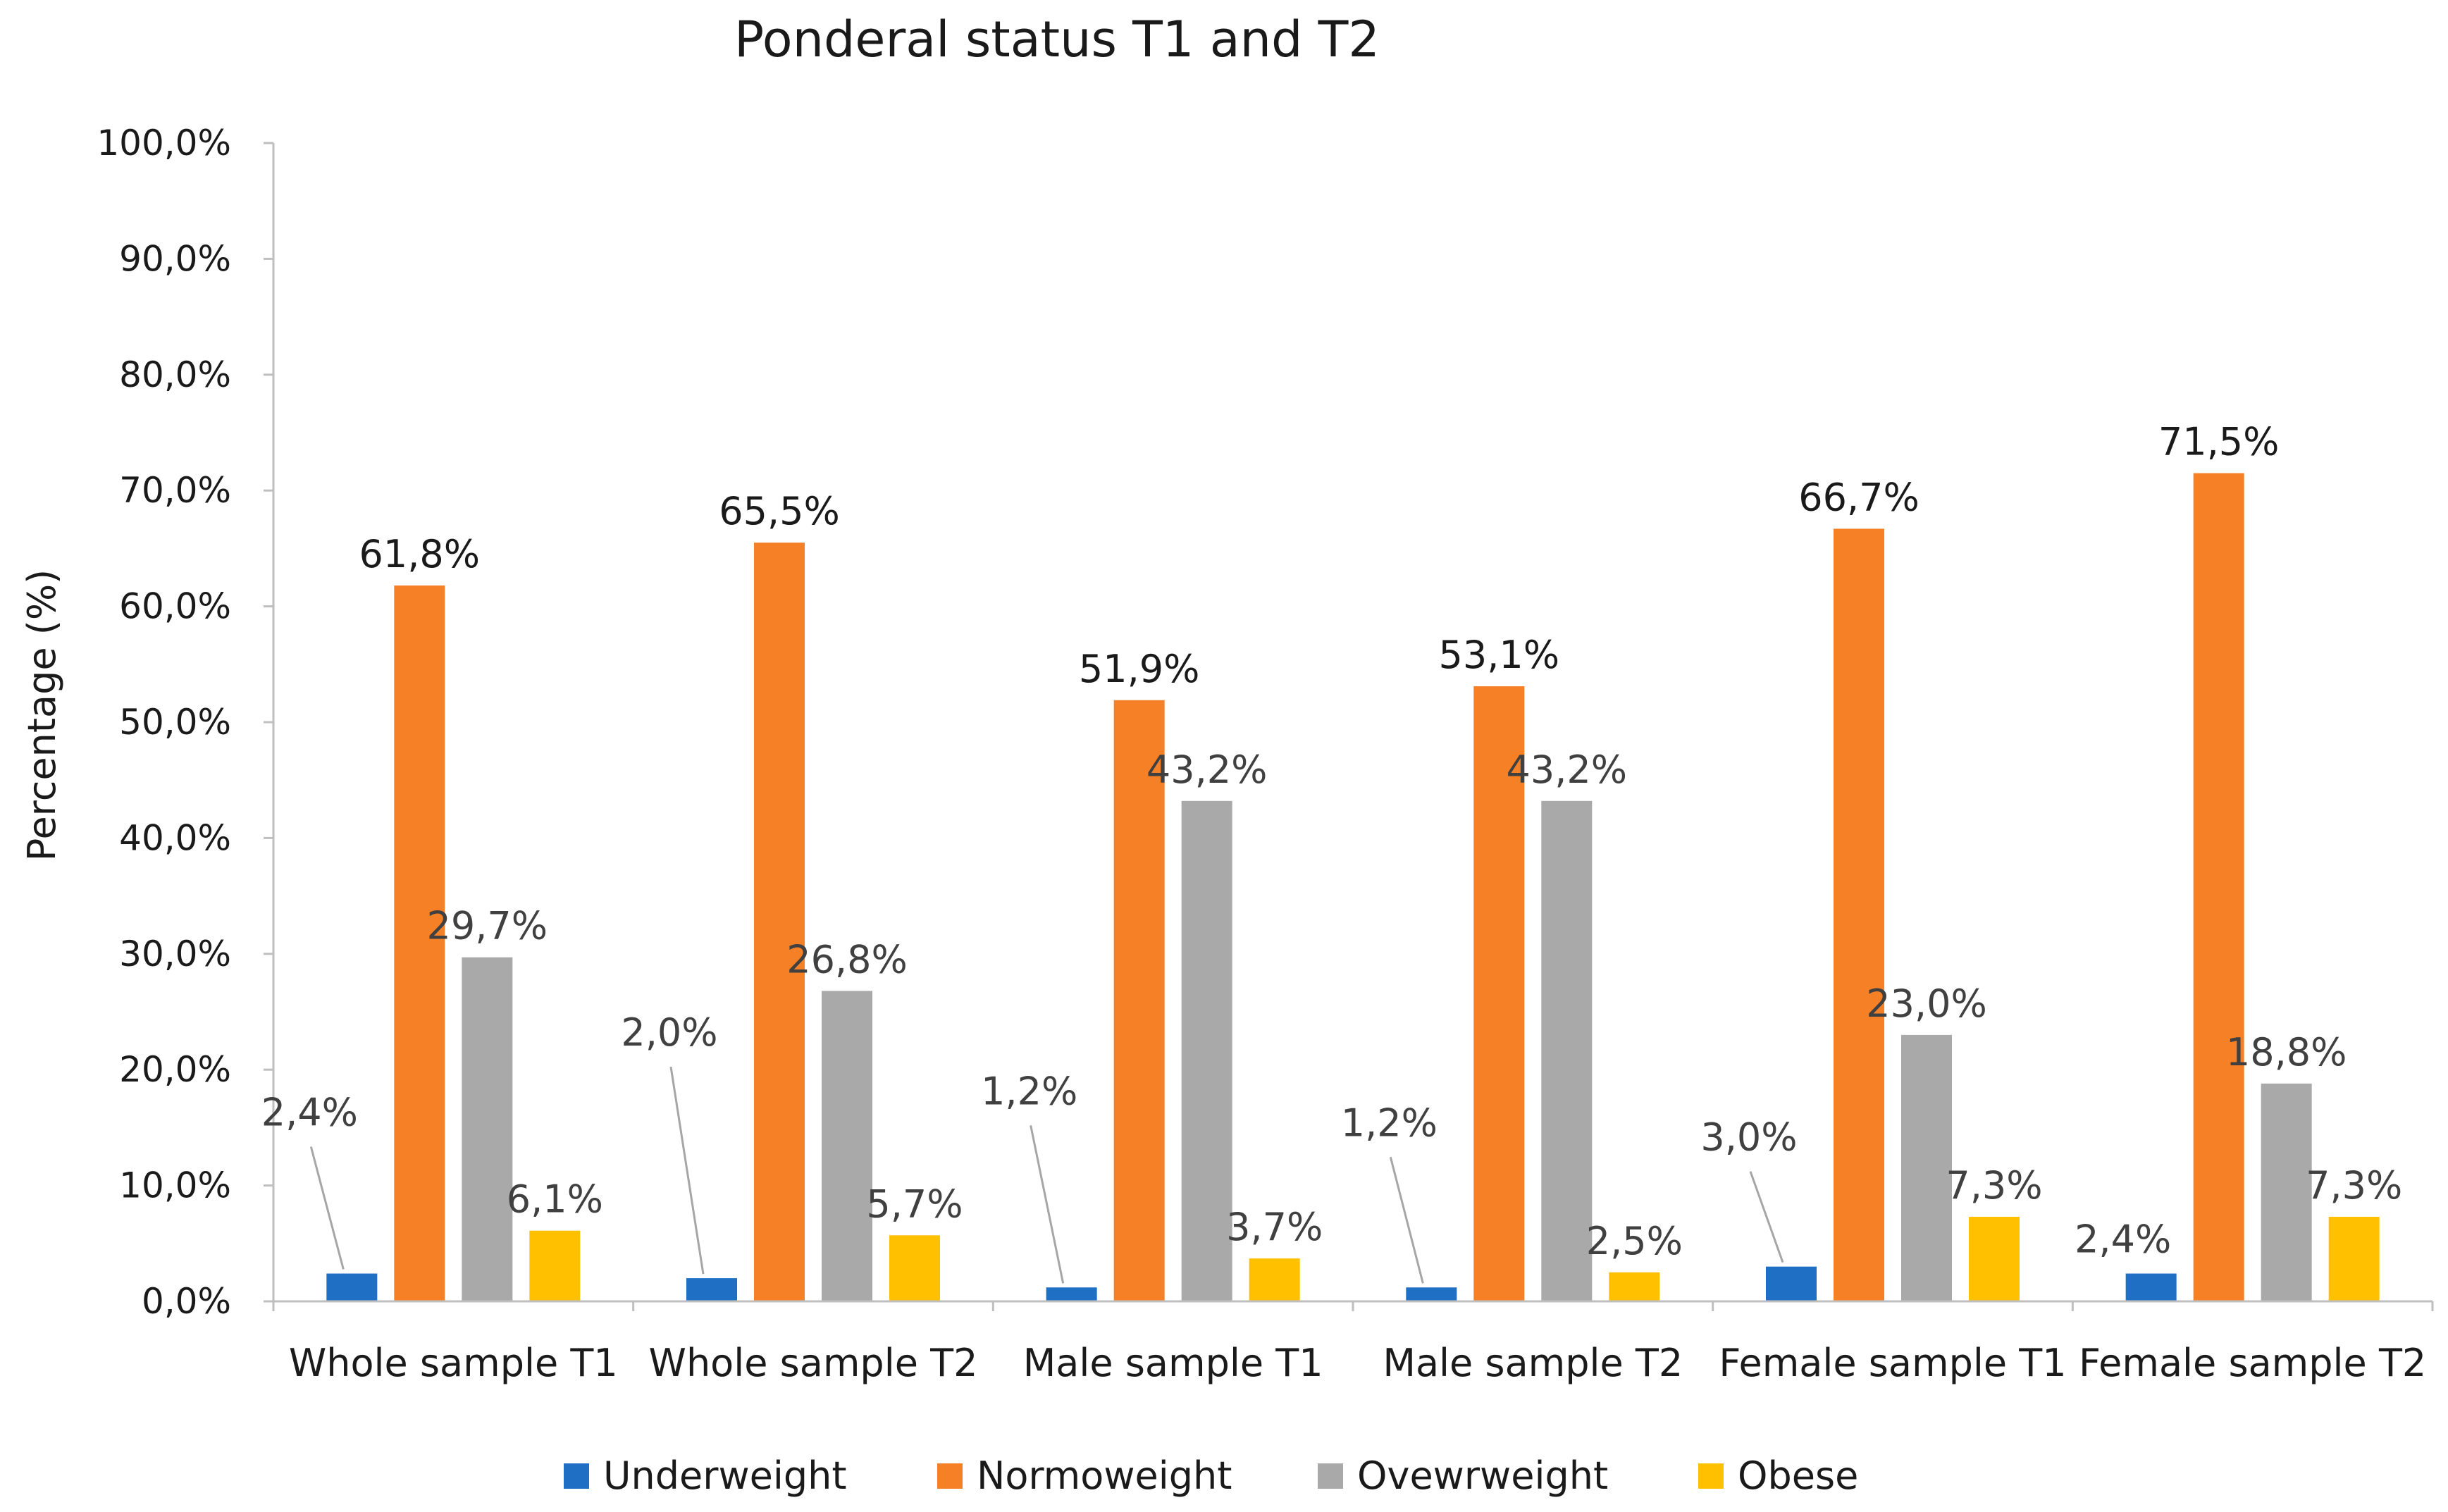 This screenshot has height=1512, width=2448. Describe the element at coordinates (950, 1476) in the screenshot. I see `legend-swatch-normoweight` at that location.